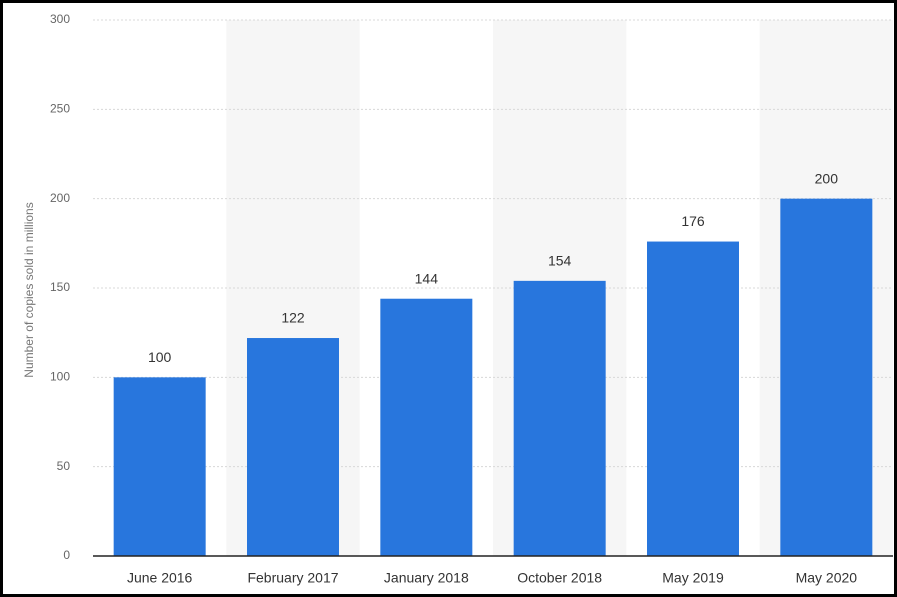  Describe the element at coordinates (693, 578) in the screenshot. I see `x-tick-label: May 2019` at that location.